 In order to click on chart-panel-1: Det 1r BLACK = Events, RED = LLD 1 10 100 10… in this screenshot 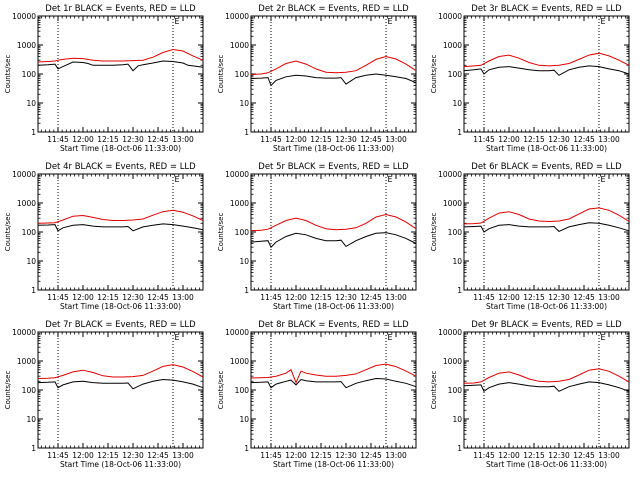, I will do `click(104, 78)`.